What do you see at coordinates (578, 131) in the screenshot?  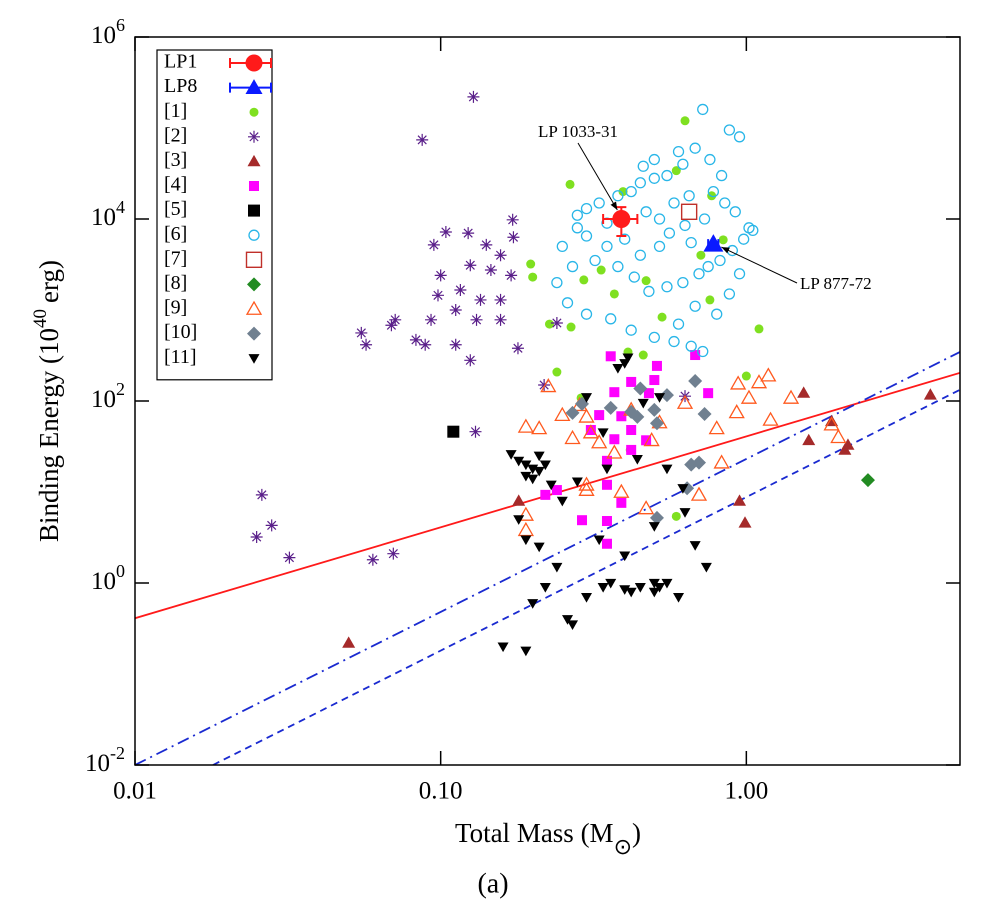 I see `annotation: LP 1033-31` at bounding box center [578, 131].